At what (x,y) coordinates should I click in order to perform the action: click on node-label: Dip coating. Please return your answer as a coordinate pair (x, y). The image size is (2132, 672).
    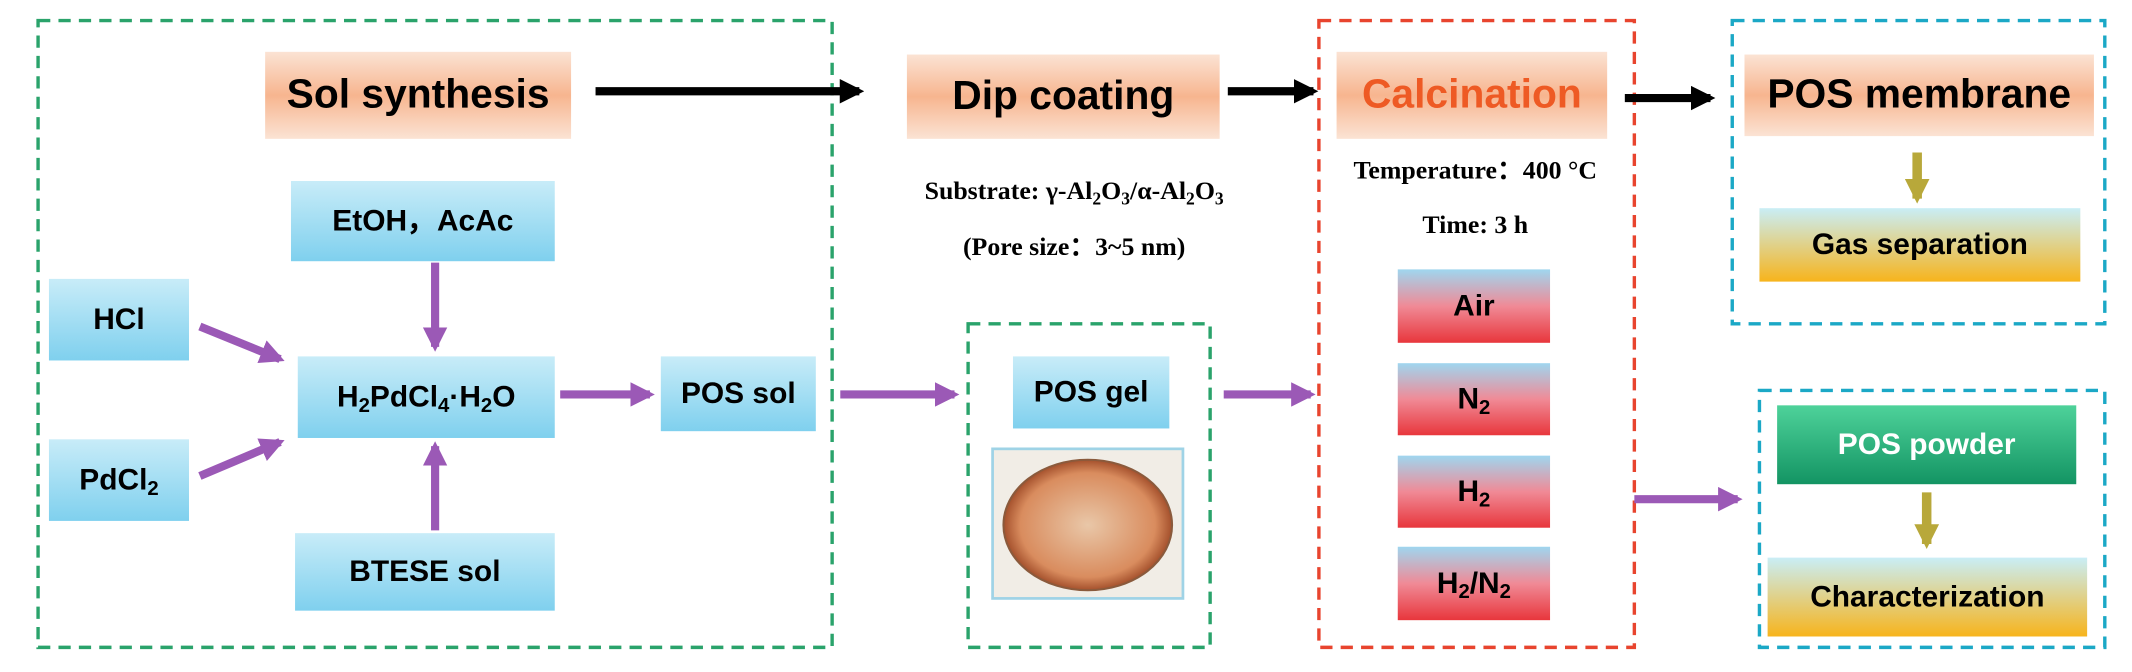
    Looking at the image, I should click on (1063, 95).